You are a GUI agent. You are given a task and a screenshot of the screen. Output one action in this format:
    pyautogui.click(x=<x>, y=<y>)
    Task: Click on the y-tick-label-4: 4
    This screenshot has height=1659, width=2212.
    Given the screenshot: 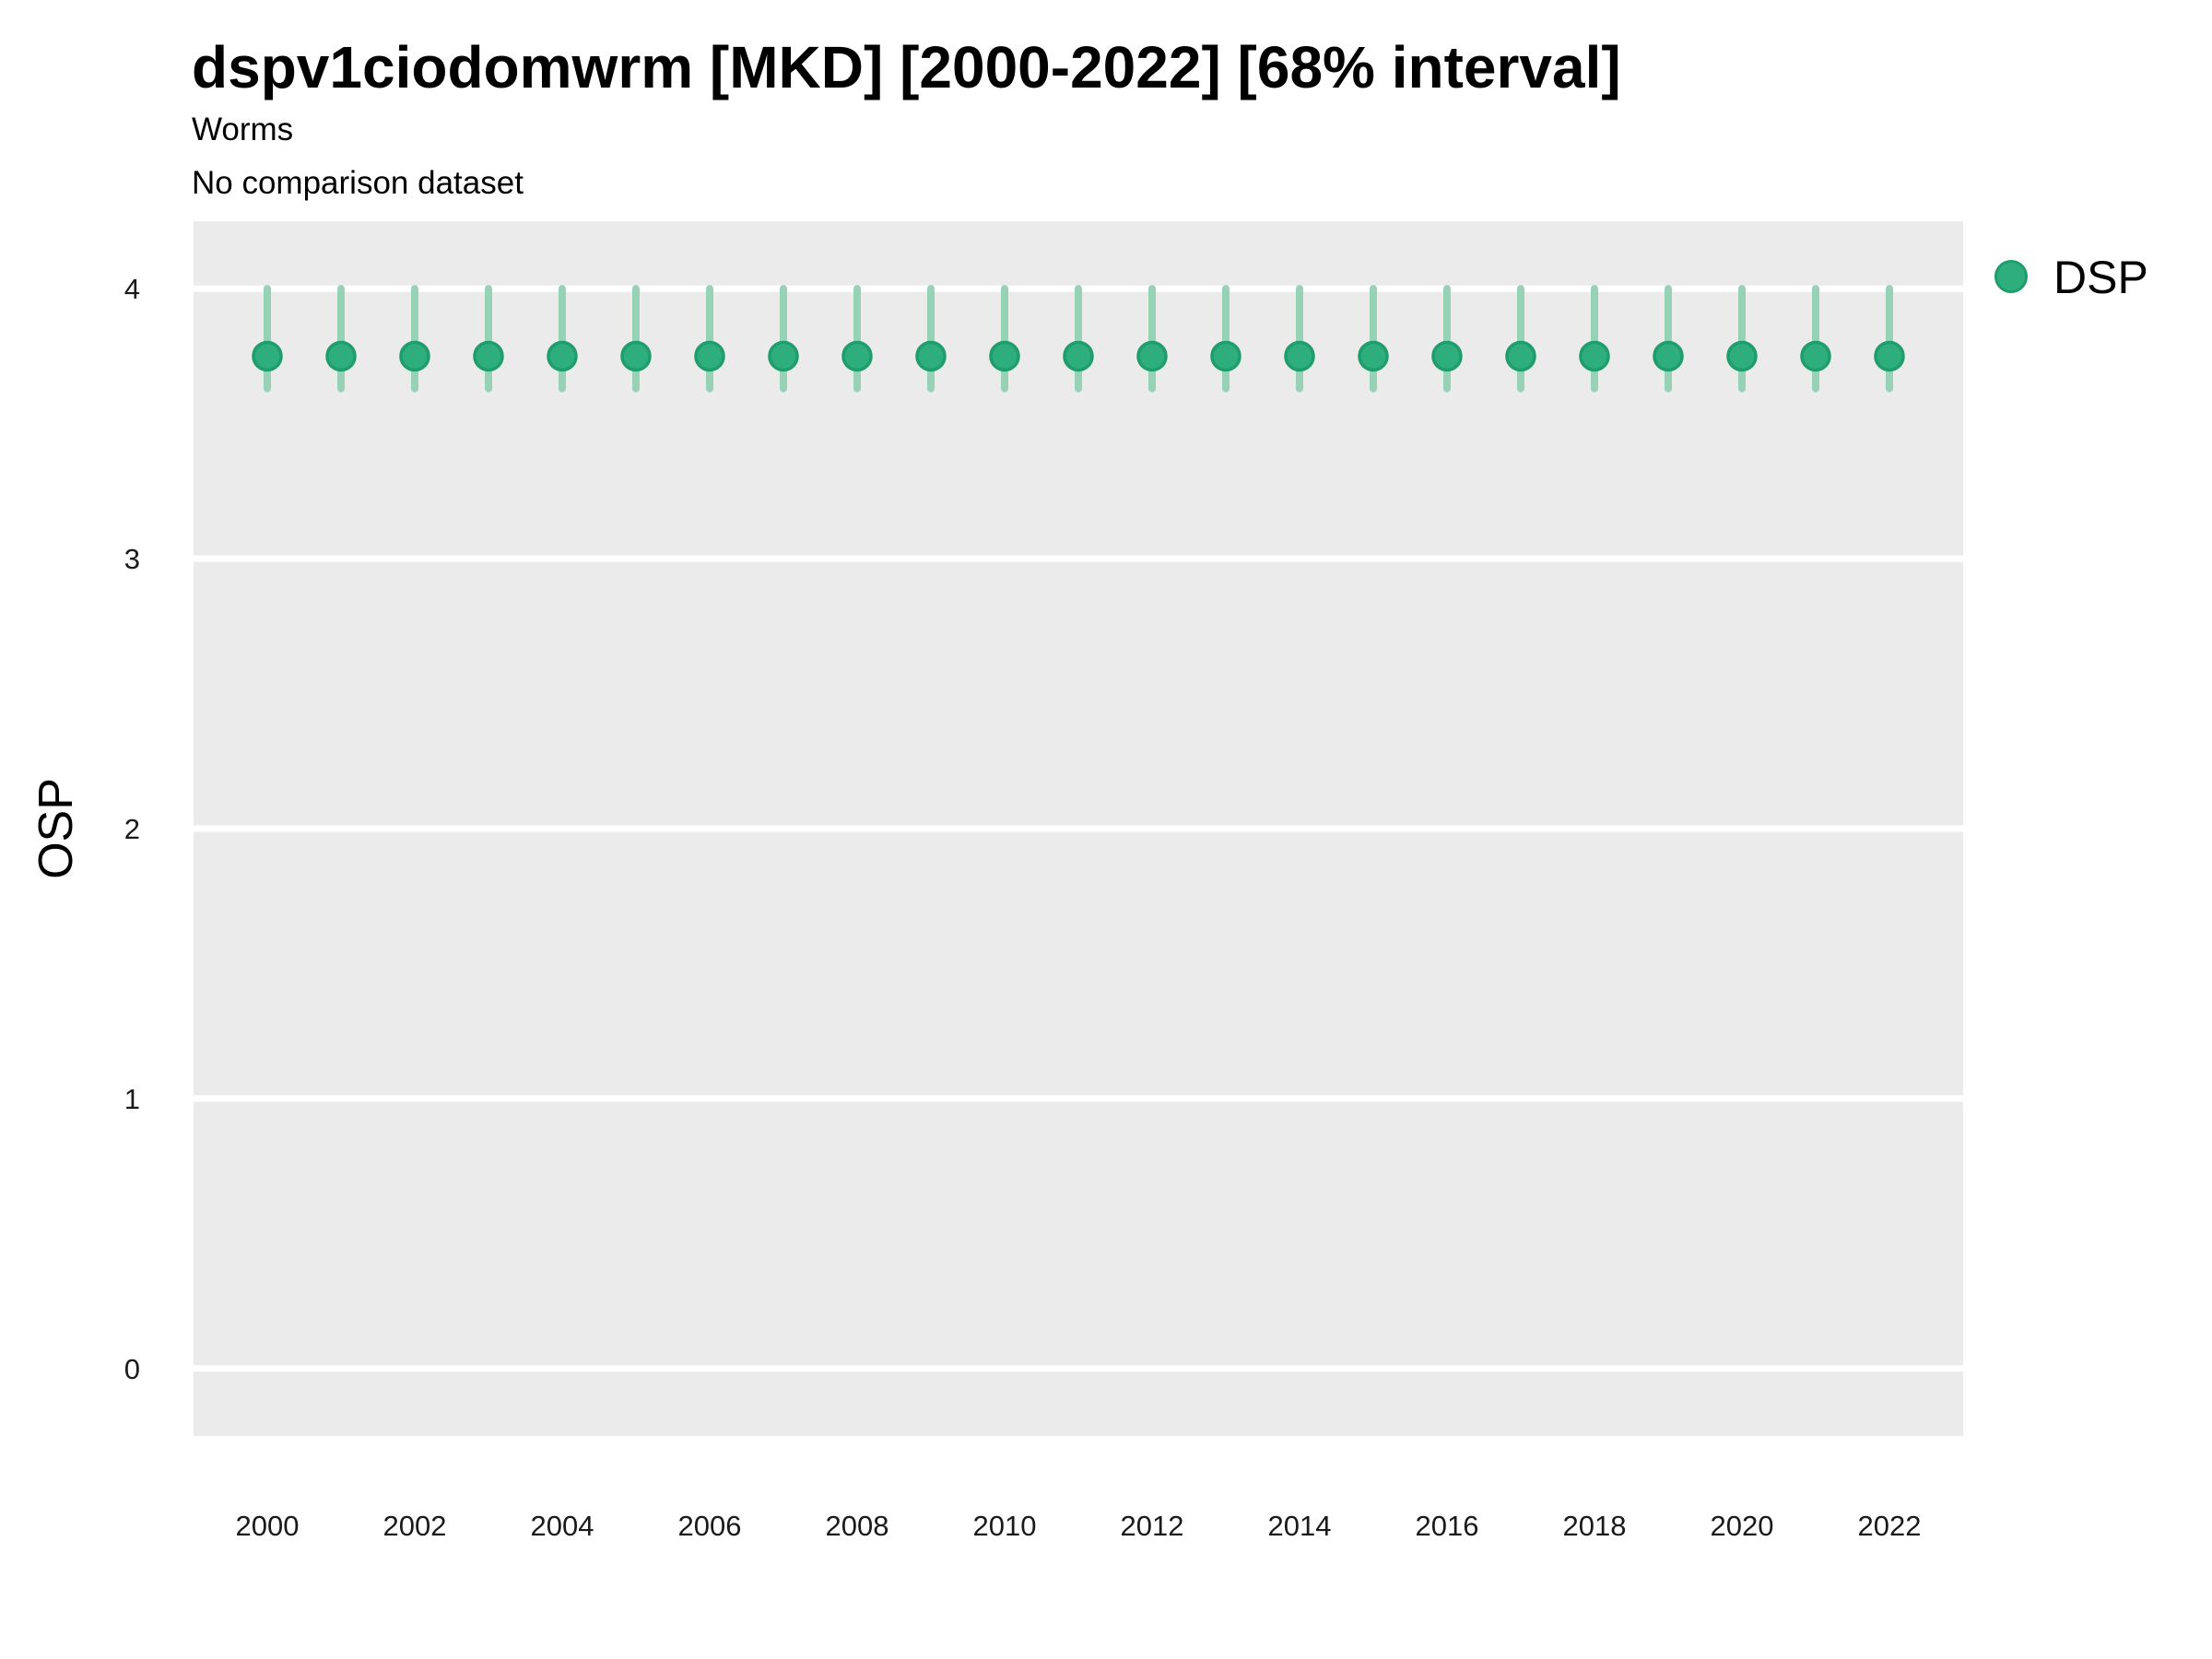 What is the action you would take?
    pyautogui.click(x=132, y=289)
    